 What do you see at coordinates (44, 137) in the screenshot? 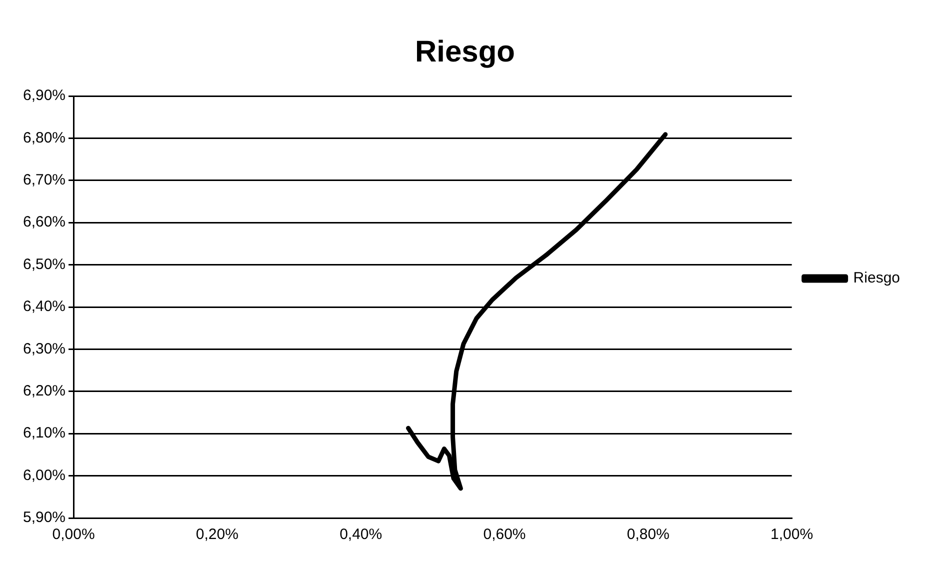
I see `y-tick-label: 6,80%` at bounding box center [44, 137].